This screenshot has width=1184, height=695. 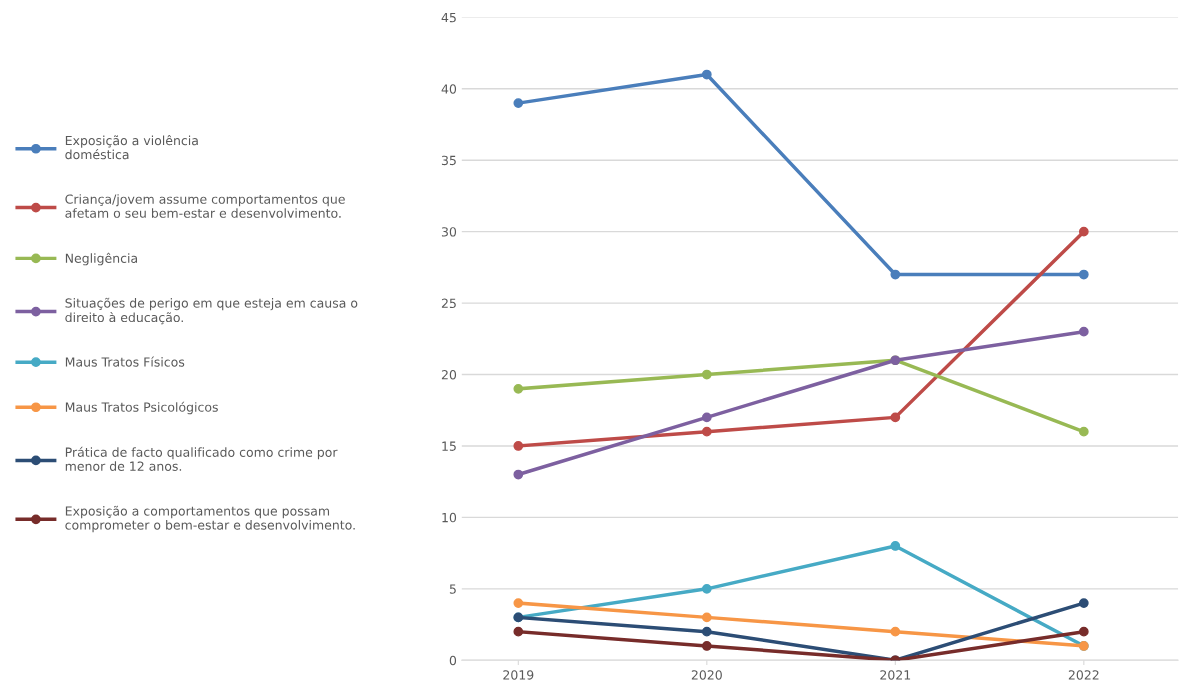 I want to click on x-tick-label: 2022, so click(x=1083, y=675).